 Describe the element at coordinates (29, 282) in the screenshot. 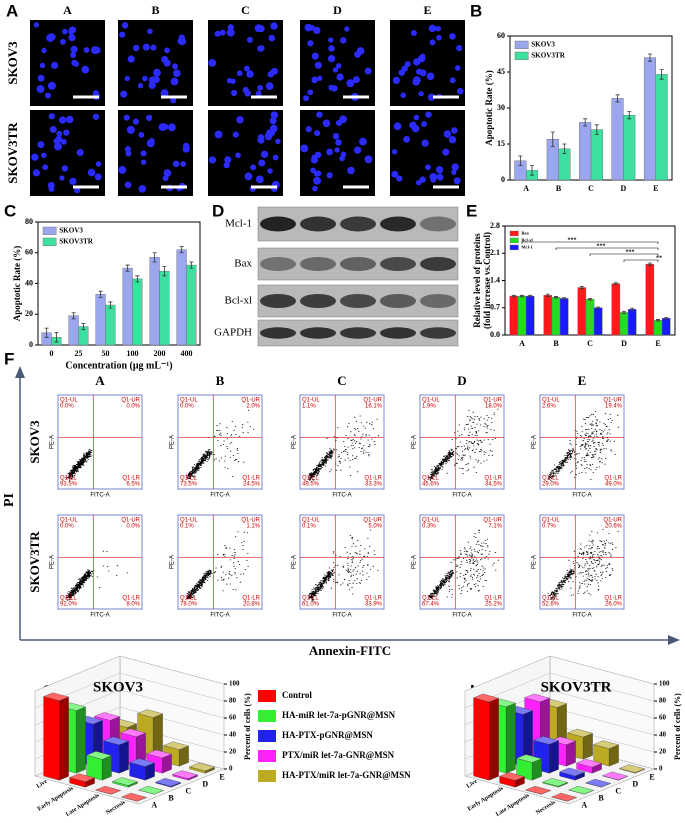

I see `y-tick-label: 40` at that location.